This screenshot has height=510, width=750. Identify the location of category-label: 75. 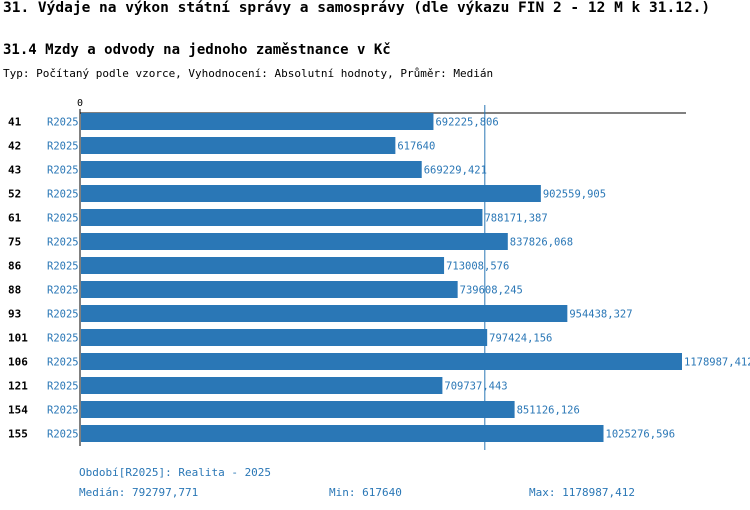
(14, 242).